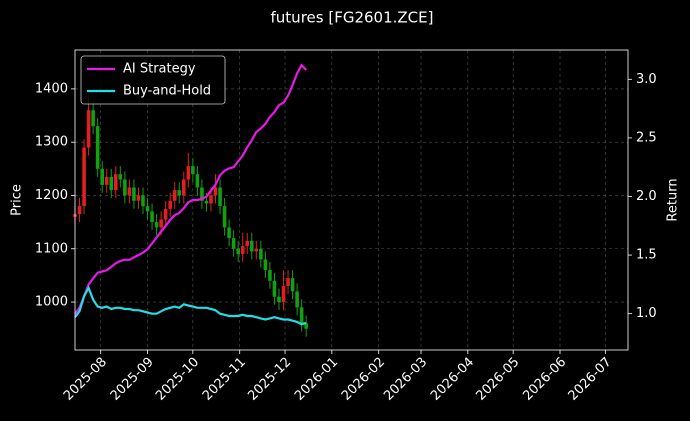  What do you see at coordinates (646, 137) in the screenshot?
I see `y2-tick-label: 2.5` at bounding box center [646, 137].